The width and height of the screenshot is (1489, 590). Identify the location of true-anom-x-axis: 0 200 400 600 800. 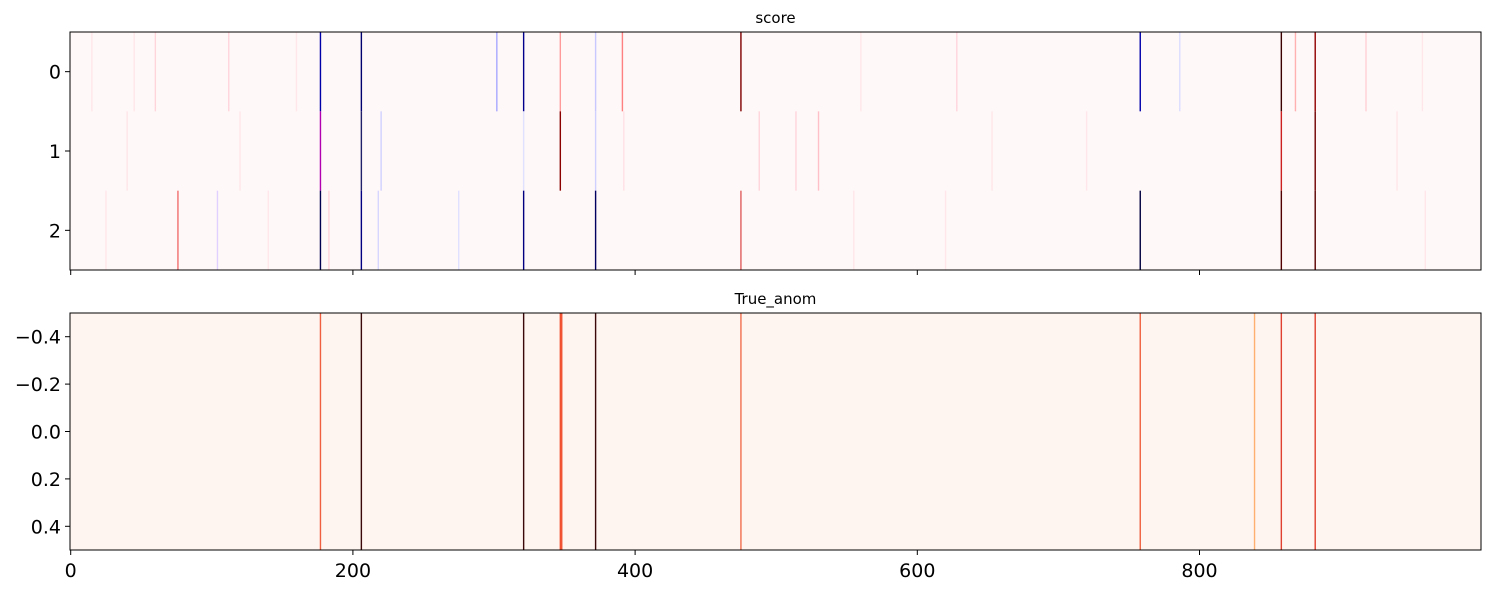
(641, 566).